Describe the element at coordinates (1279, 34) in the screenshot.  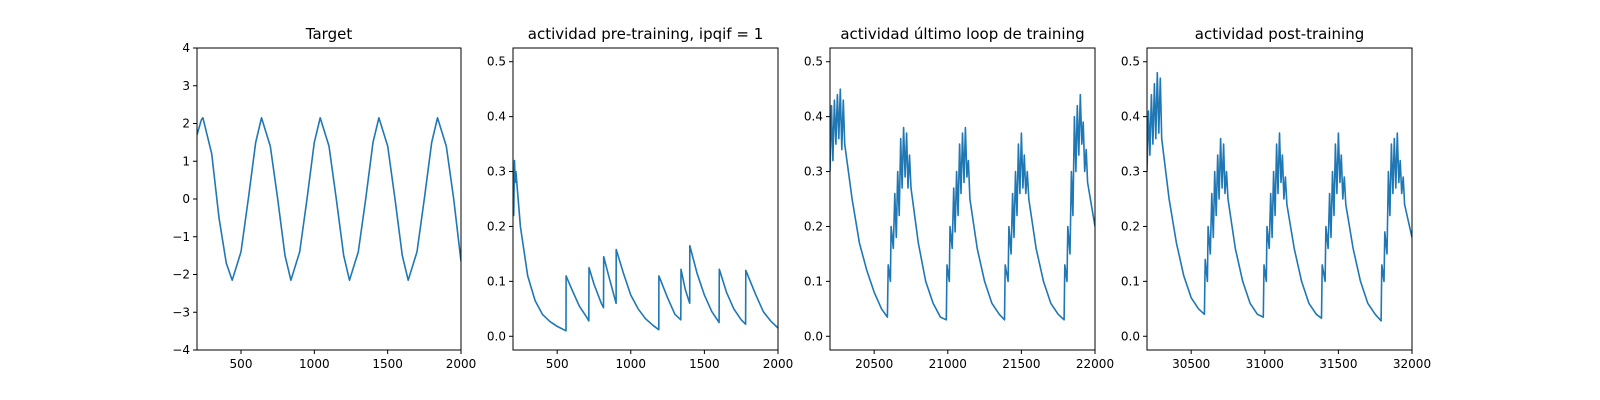
I see `chart-title: actividad post-training` at that location.